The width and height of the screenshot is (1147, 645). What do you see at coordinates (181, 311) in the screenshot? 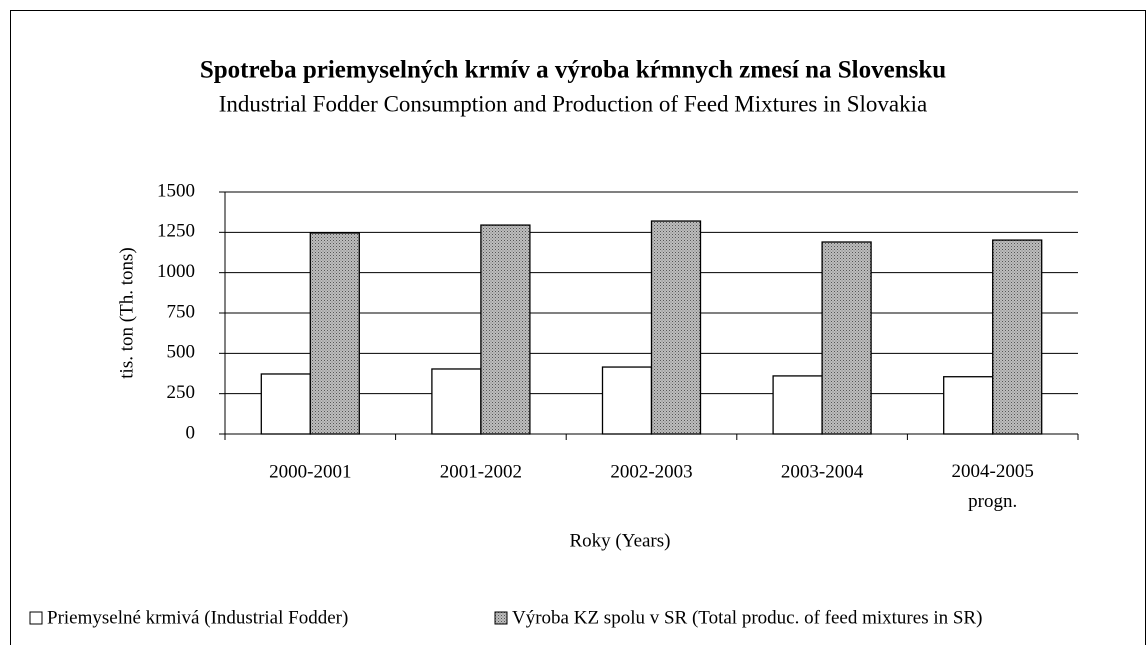
I see `y-tick-label: 750` at bounding box center [181, 311].